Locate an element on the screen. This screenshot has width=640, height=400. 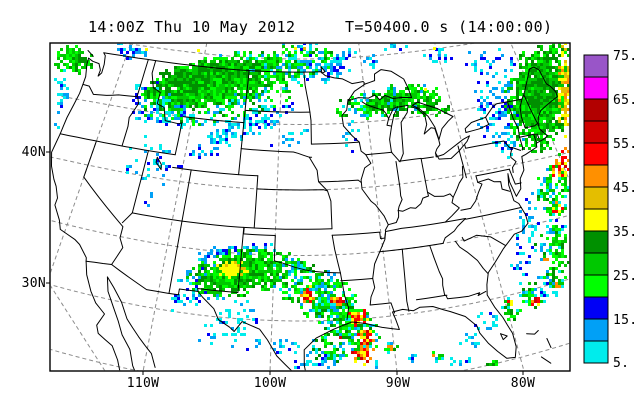
title-model-time: T=50400.0 s (14:00:00) is located at coordinates (449, 27).